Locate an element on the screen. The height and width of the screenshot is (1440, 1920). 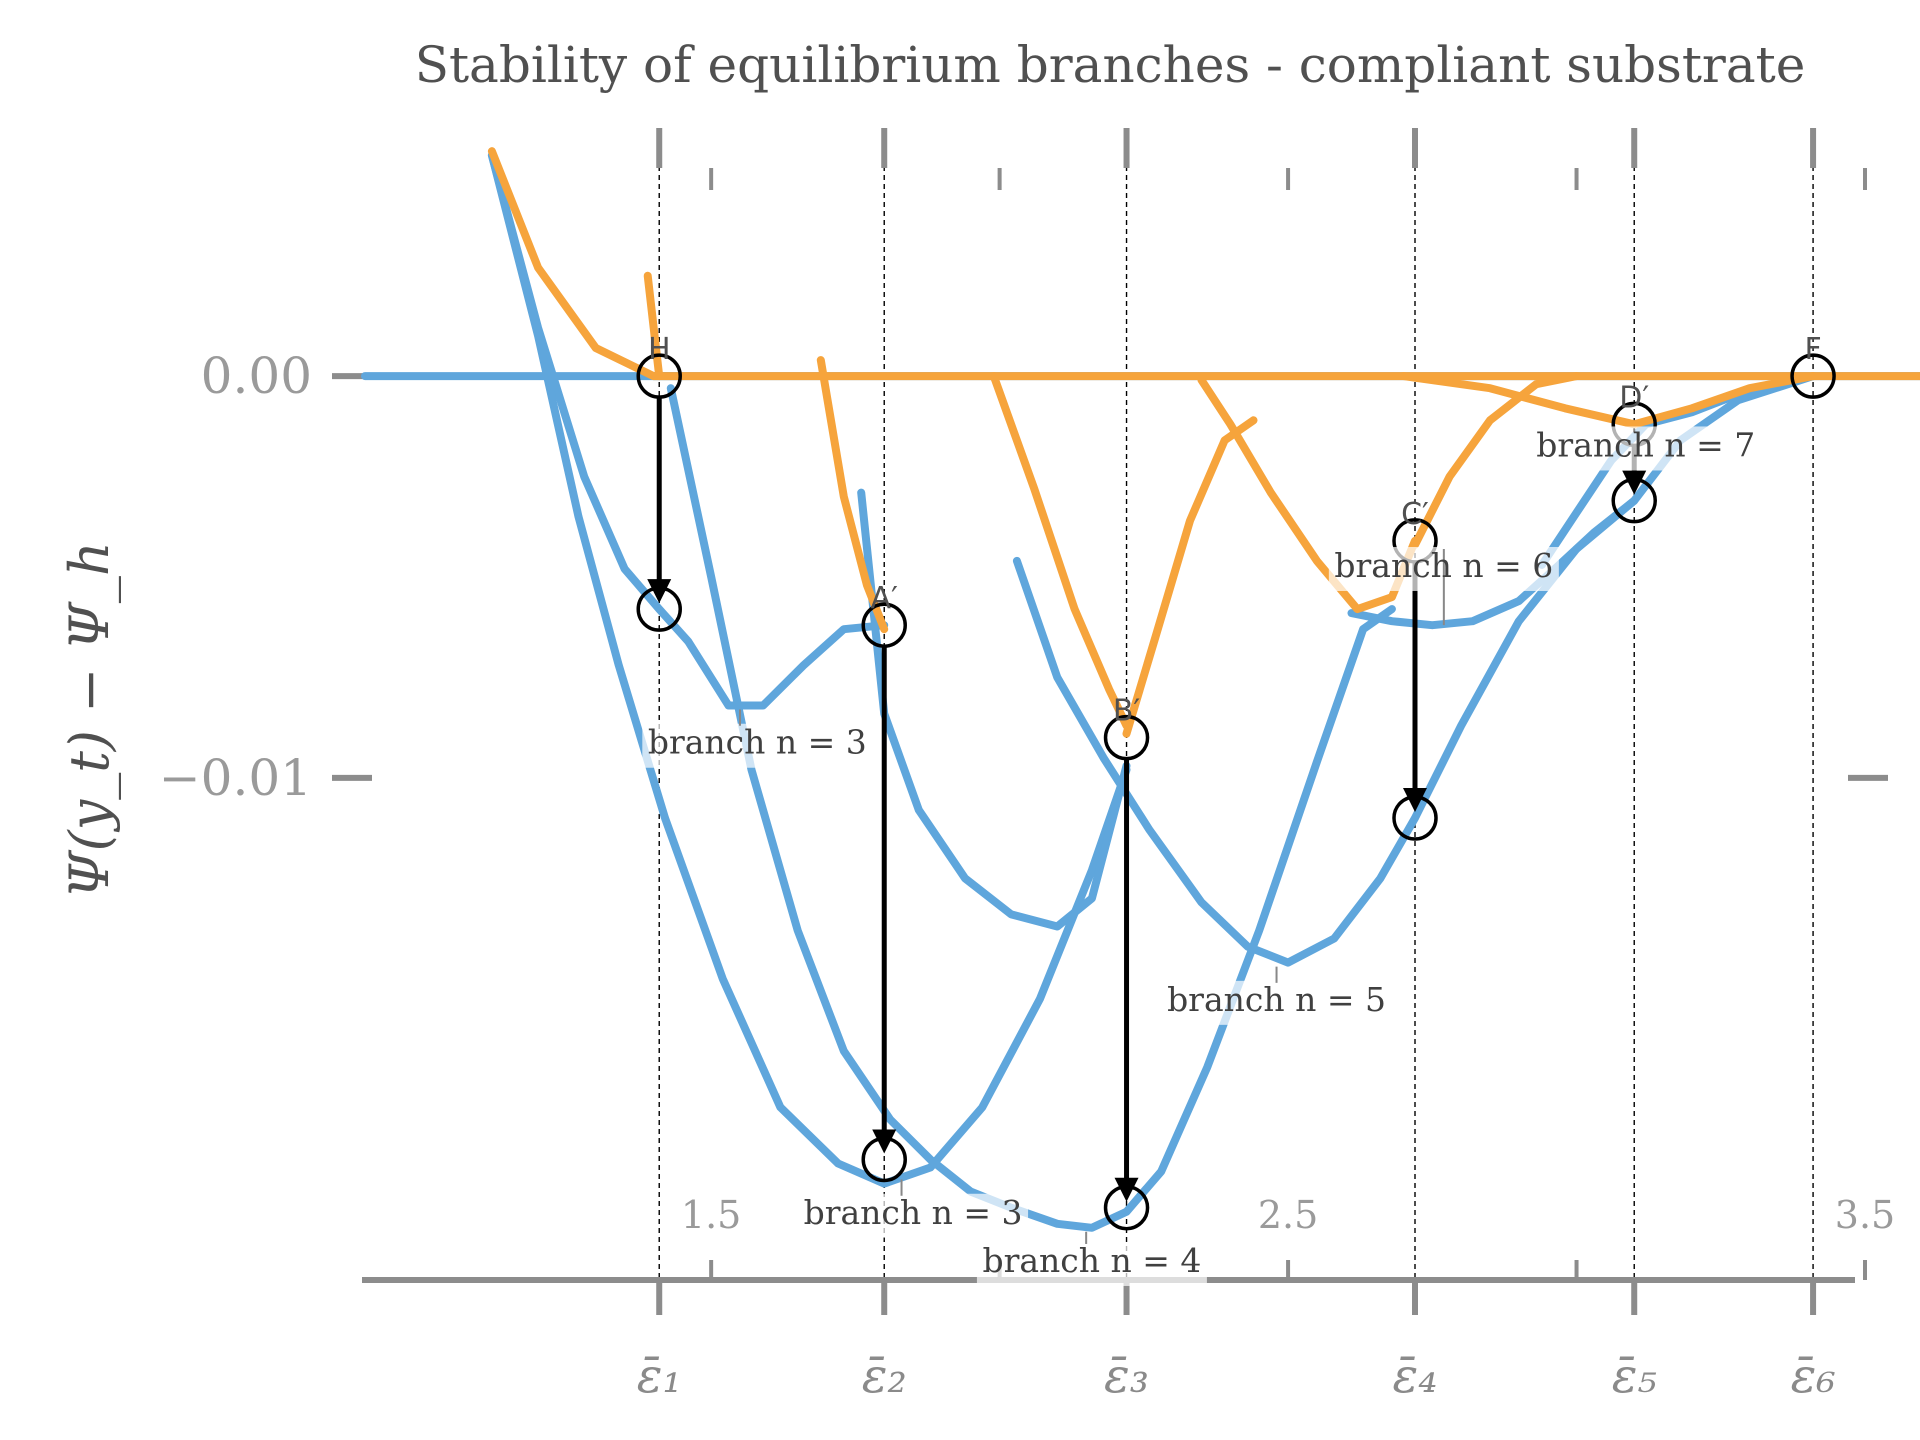
x-minor-tick-label: 1.5 is located at coordinates (711, 1215).